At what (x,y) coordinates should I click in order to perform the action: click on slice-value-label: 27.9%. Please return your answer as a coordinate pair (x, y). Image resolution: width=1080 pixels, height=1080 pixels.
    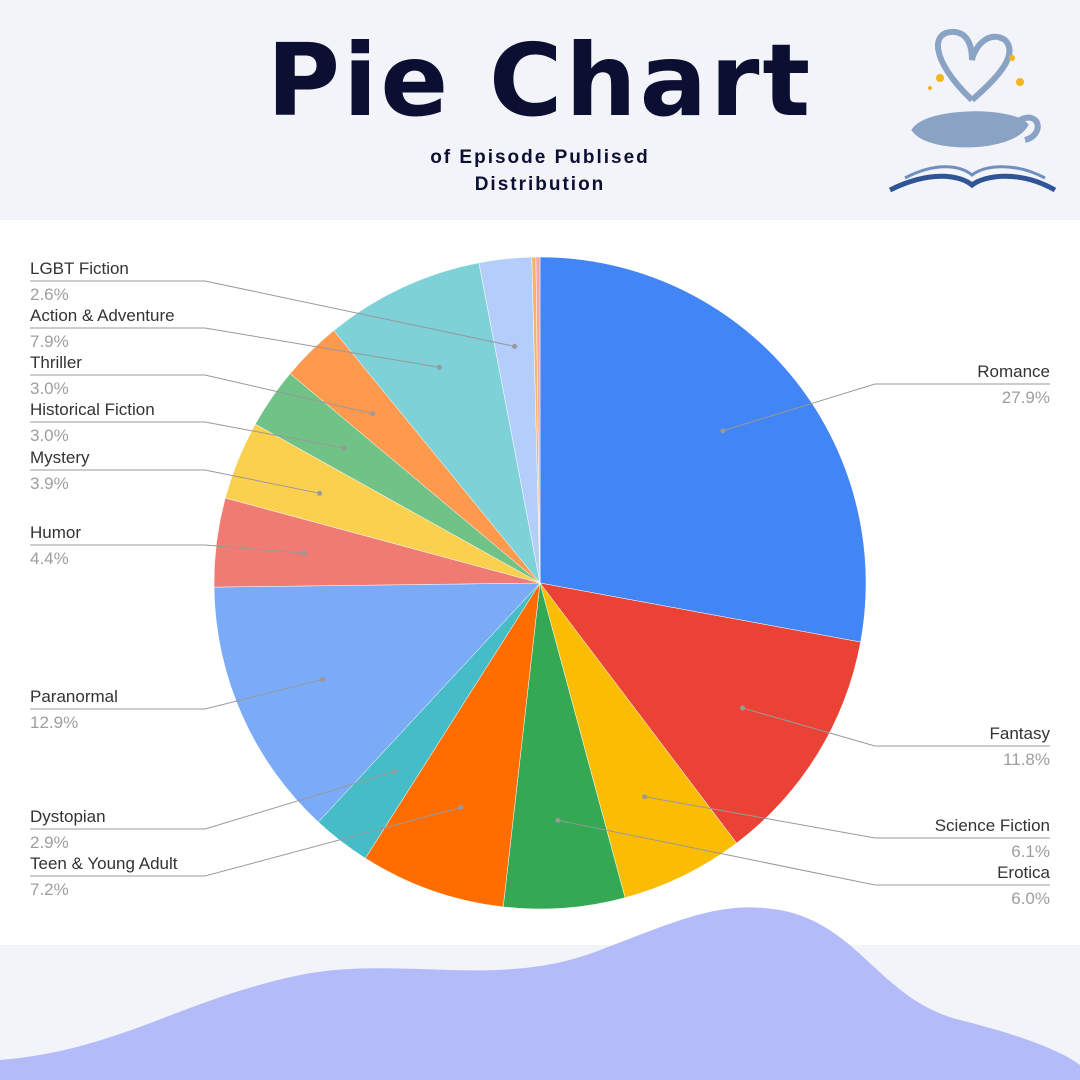
    Looking at the image, I should click on (1026, 397).